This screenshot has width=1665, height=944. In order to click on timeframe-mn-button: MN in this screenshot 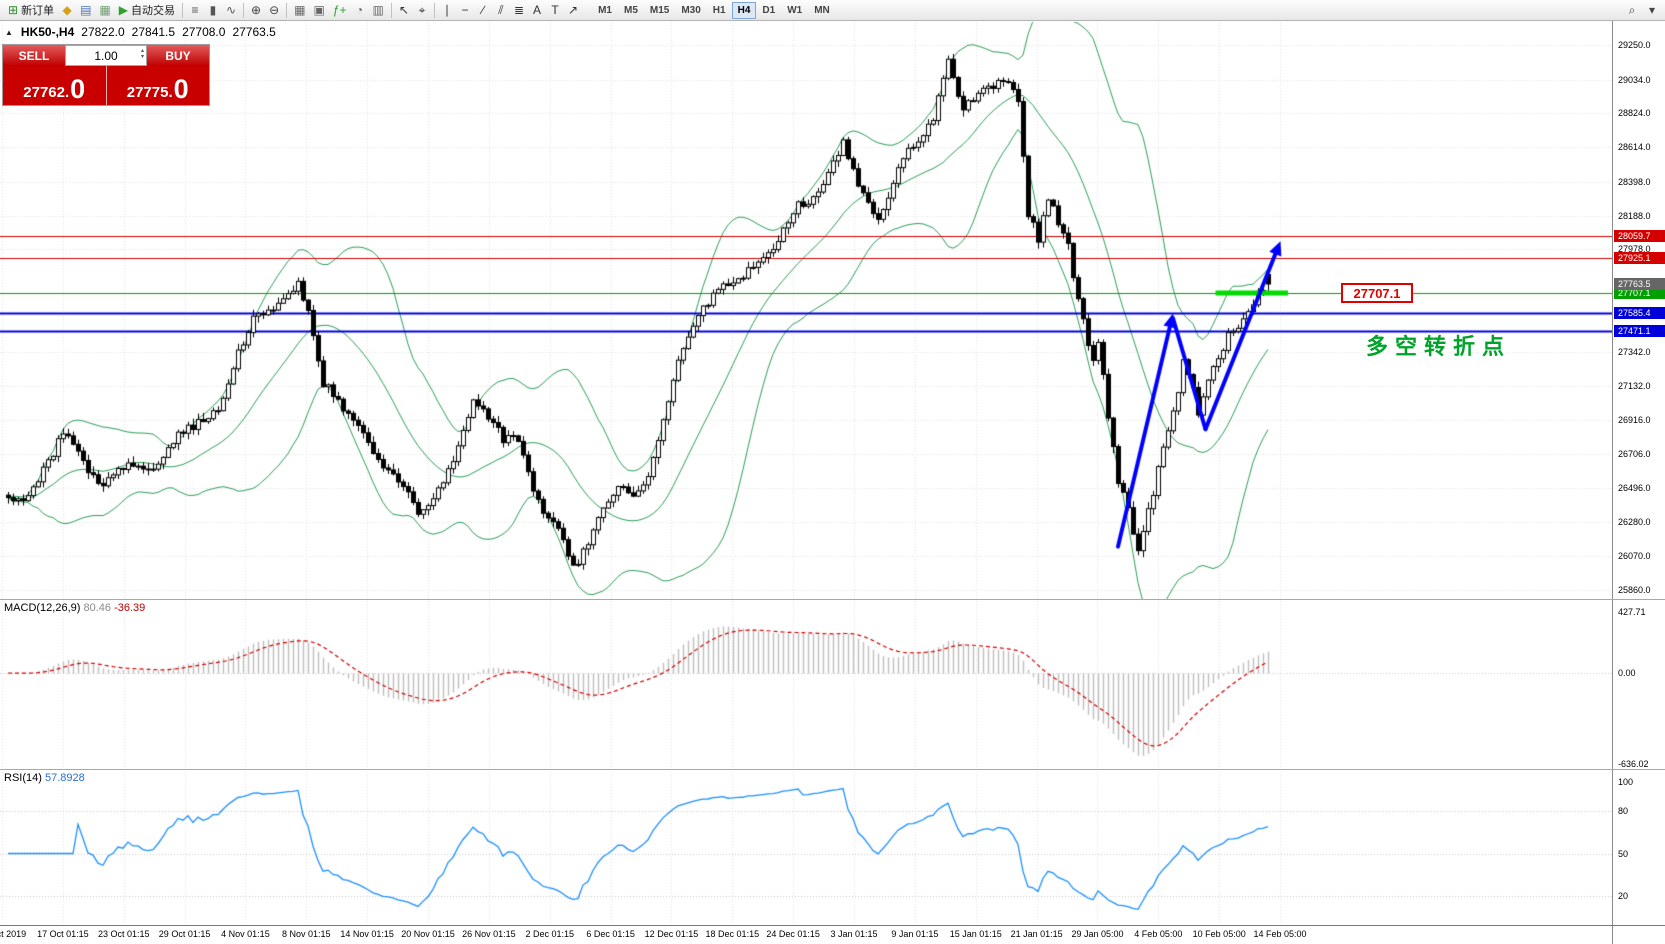, I will do `click(822, 10)`.